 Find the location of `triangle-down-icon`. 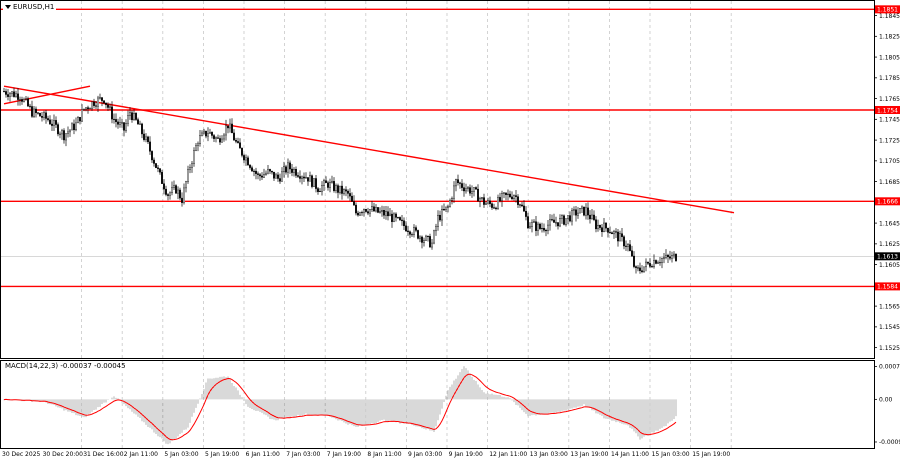

triangle-down-icon is located at coordinates (8, 7).